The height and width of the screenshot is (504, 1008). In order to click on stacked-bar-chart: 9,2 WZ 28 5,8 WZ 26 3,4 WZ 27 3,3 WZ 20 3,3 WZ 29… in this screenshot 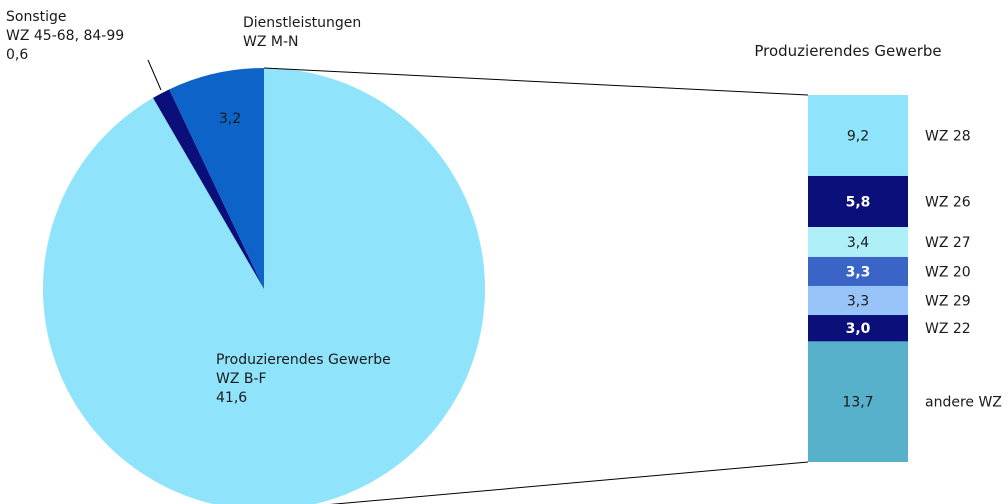, I will do `click(905, 278)`.